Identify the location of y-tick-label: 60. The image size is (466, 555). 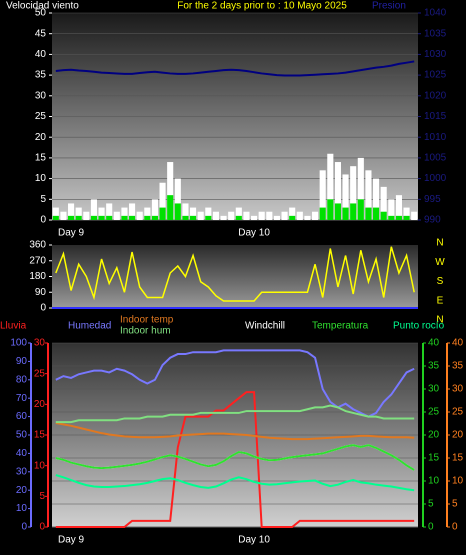
(22, 416).